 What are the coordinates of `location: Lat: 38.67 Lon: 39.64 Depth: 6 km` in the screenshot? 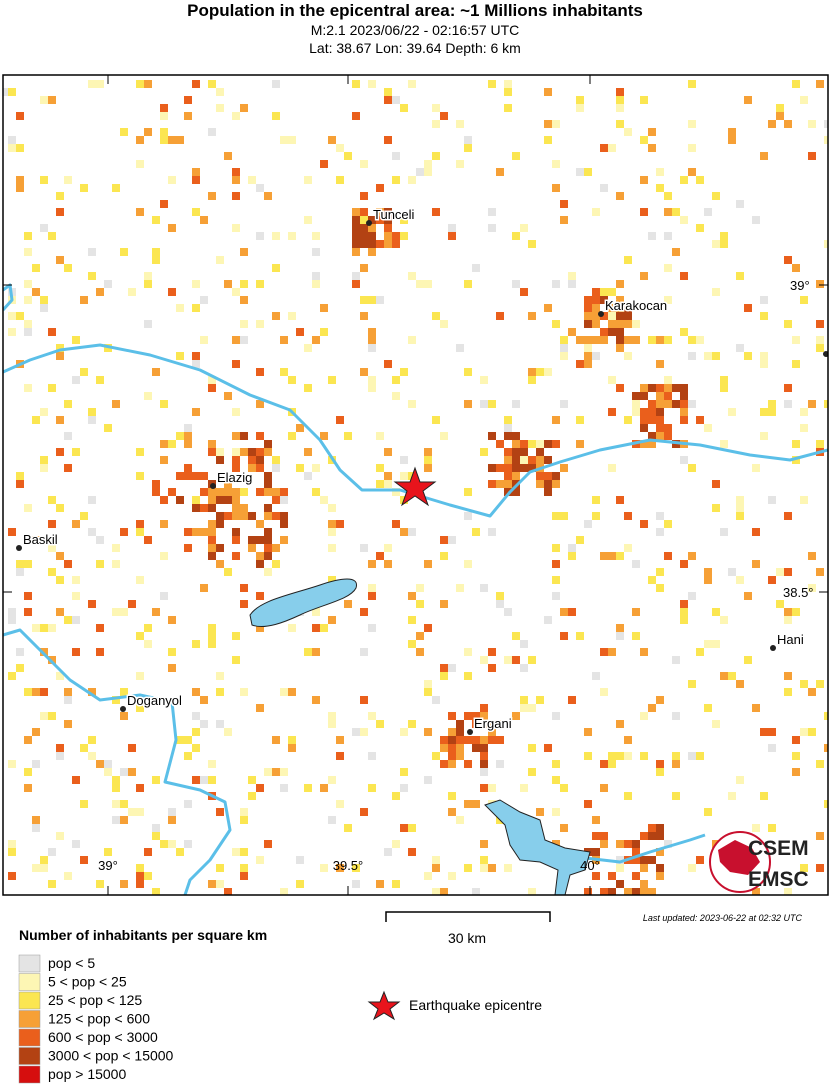 It's located at (415, 48).